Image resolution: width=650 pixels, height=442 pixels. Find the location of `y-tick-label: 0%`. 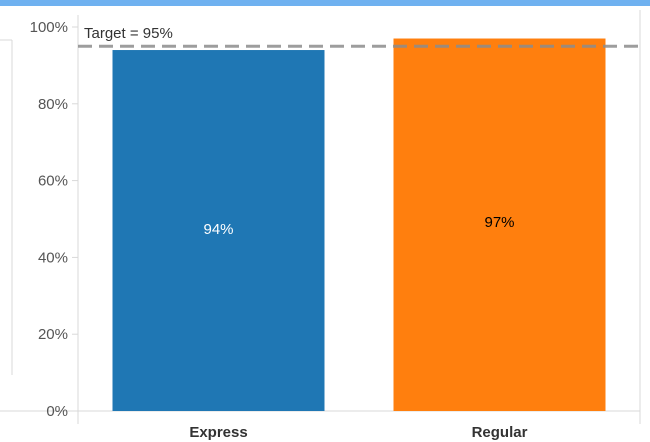

y-tick-label: 0% is located at coordinates (57, 411).